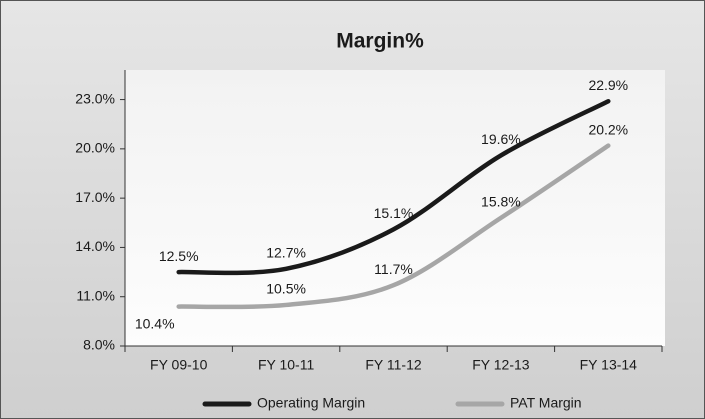 The image size is (705, 419). I want to click on data-label: 22.9%, so click(608, 85).